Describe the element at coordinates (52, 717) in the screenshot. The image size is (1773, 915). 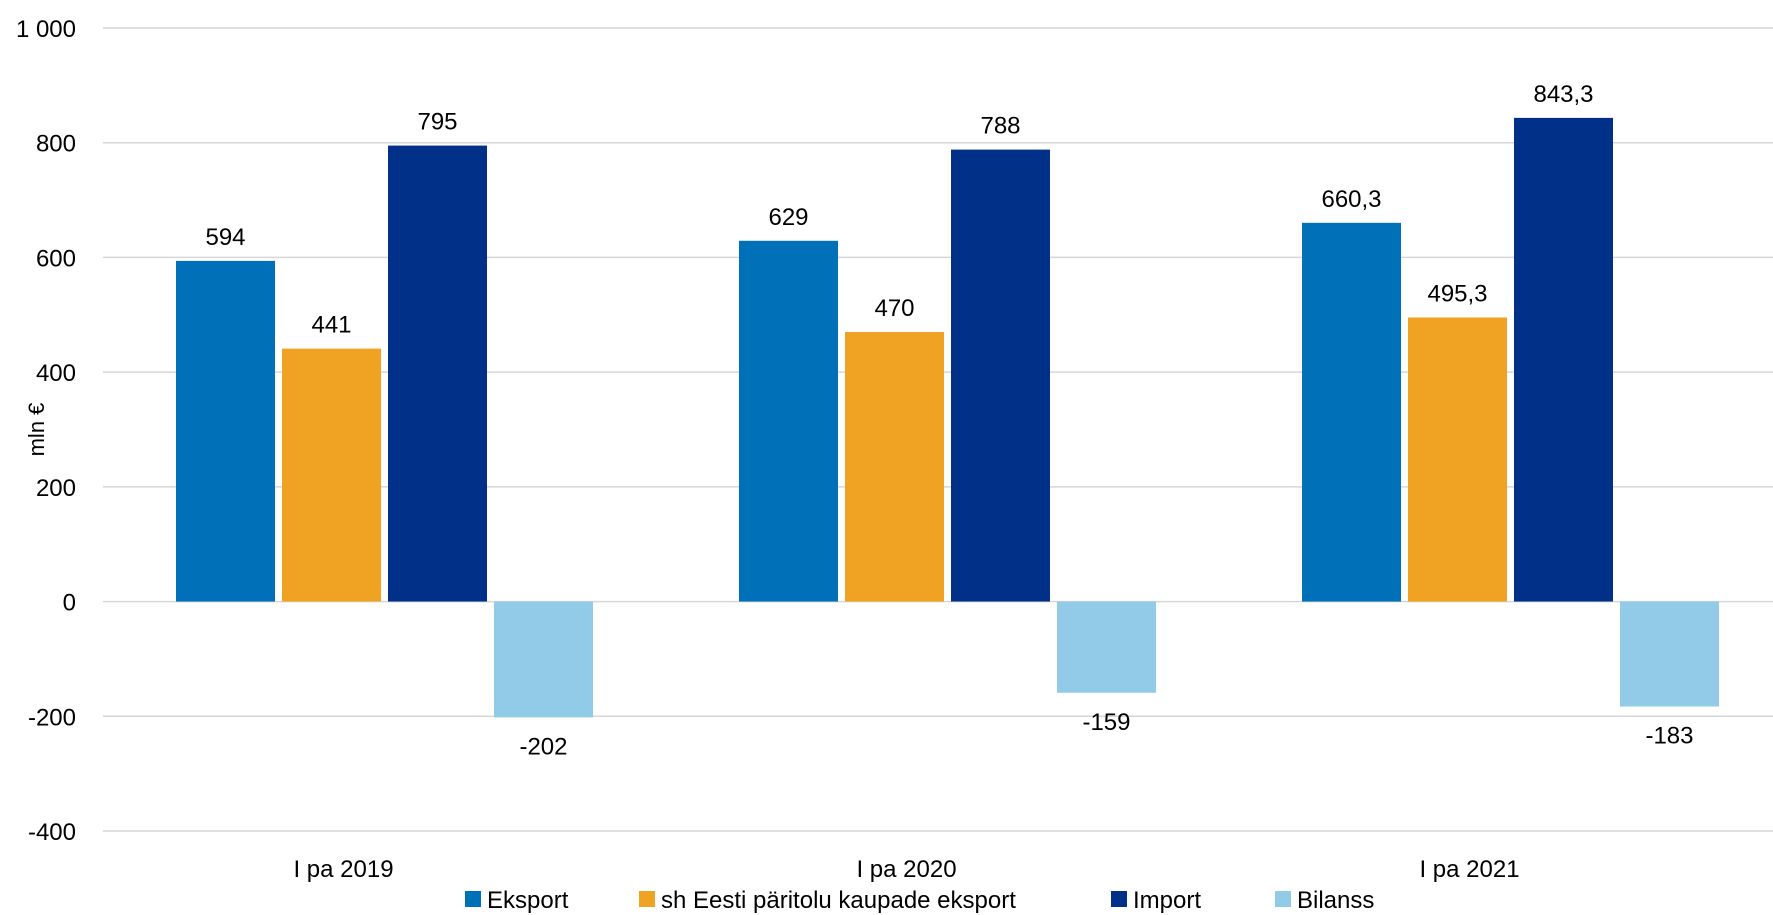
I see `y-tick-label: -200` at that location.